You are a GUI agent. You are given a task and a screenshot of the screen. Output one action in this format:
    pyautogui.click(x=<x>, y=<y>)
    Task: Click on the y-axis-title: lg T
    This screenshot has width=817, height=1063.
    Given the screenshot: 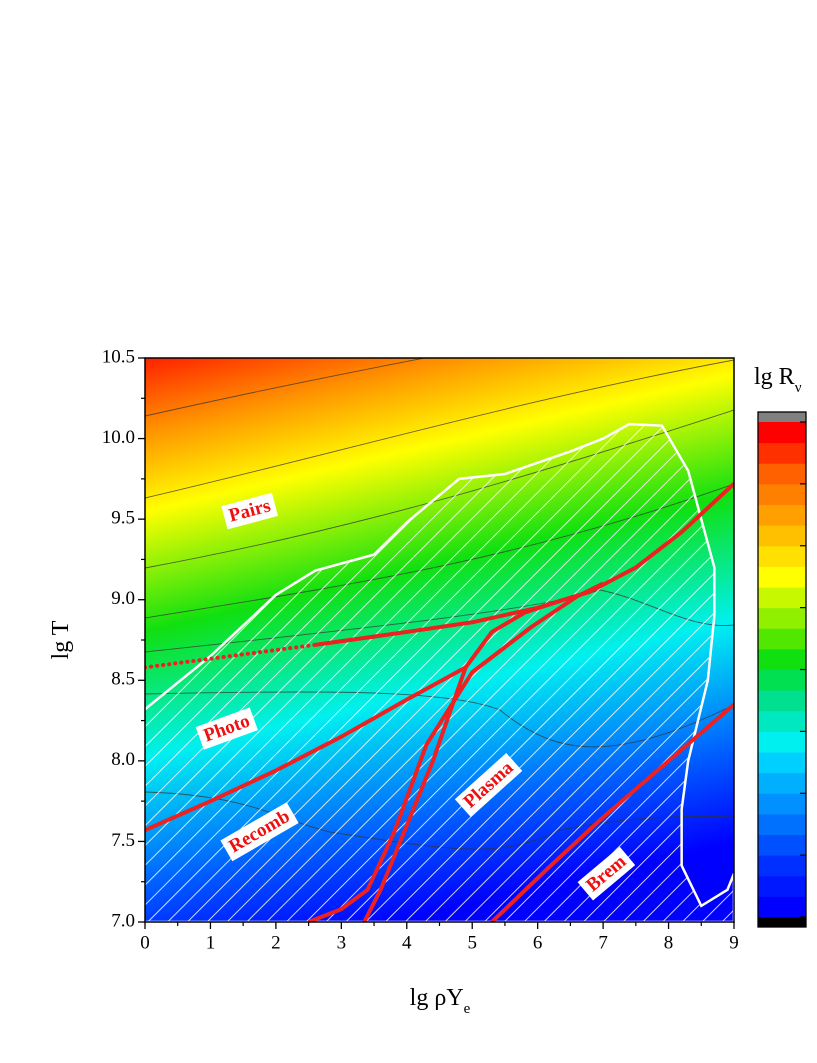 What is the action you would take?
    pyautogui.click(x=61, y=639)
    